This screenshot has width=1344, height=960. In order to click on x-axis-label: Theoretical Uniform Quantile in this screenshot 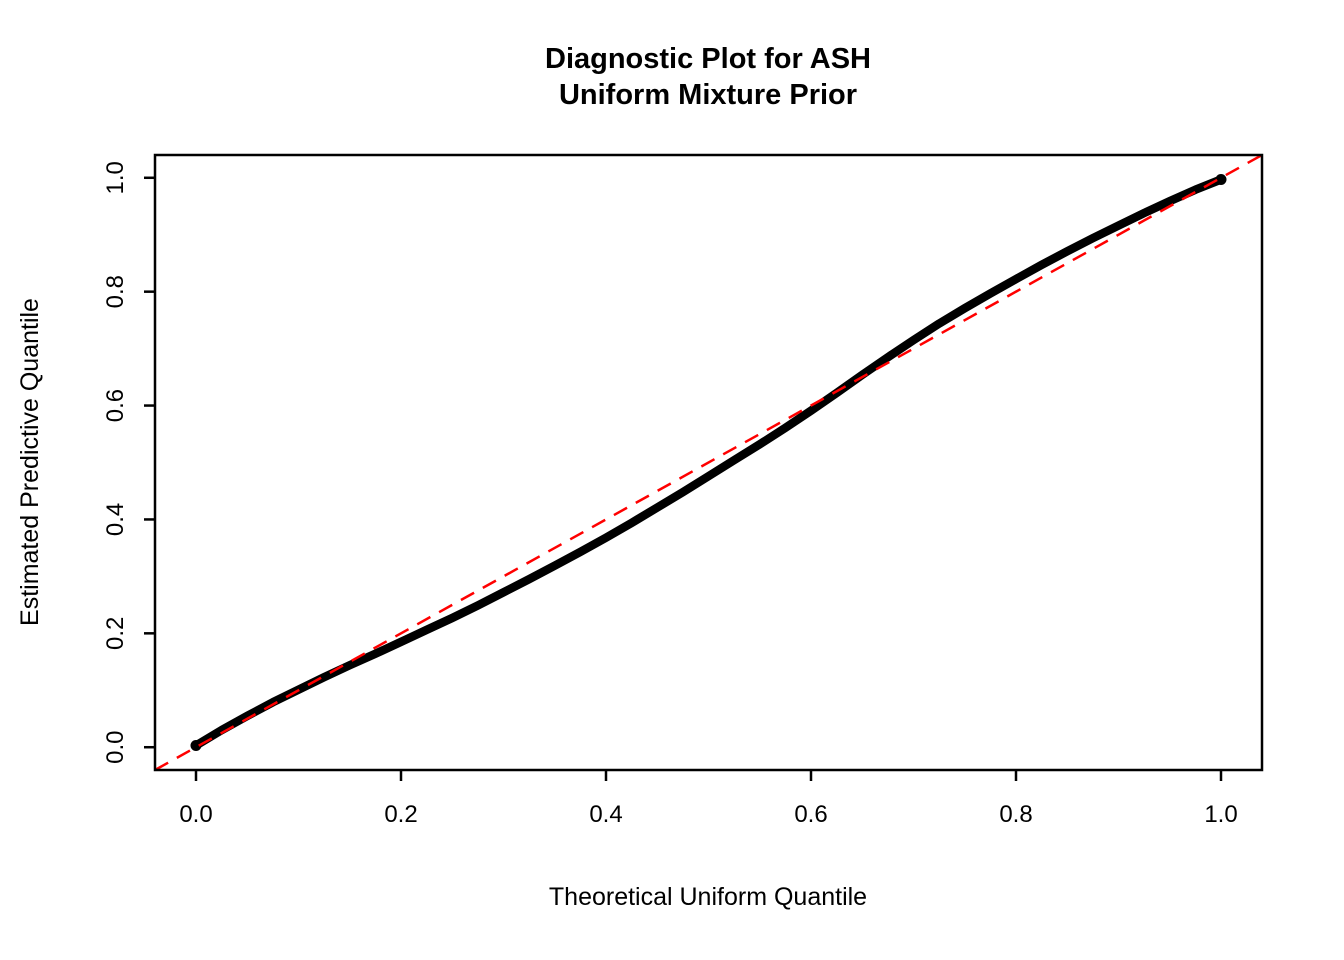, I will do `click(708, 897)`.